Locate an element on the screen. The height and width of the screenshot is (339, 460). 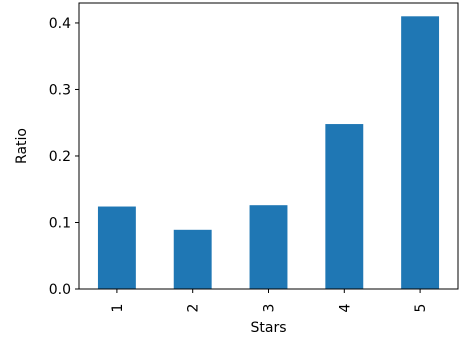
x-axis-ticks: 1 2 3 4 5 is located at coordinates (269, 300).